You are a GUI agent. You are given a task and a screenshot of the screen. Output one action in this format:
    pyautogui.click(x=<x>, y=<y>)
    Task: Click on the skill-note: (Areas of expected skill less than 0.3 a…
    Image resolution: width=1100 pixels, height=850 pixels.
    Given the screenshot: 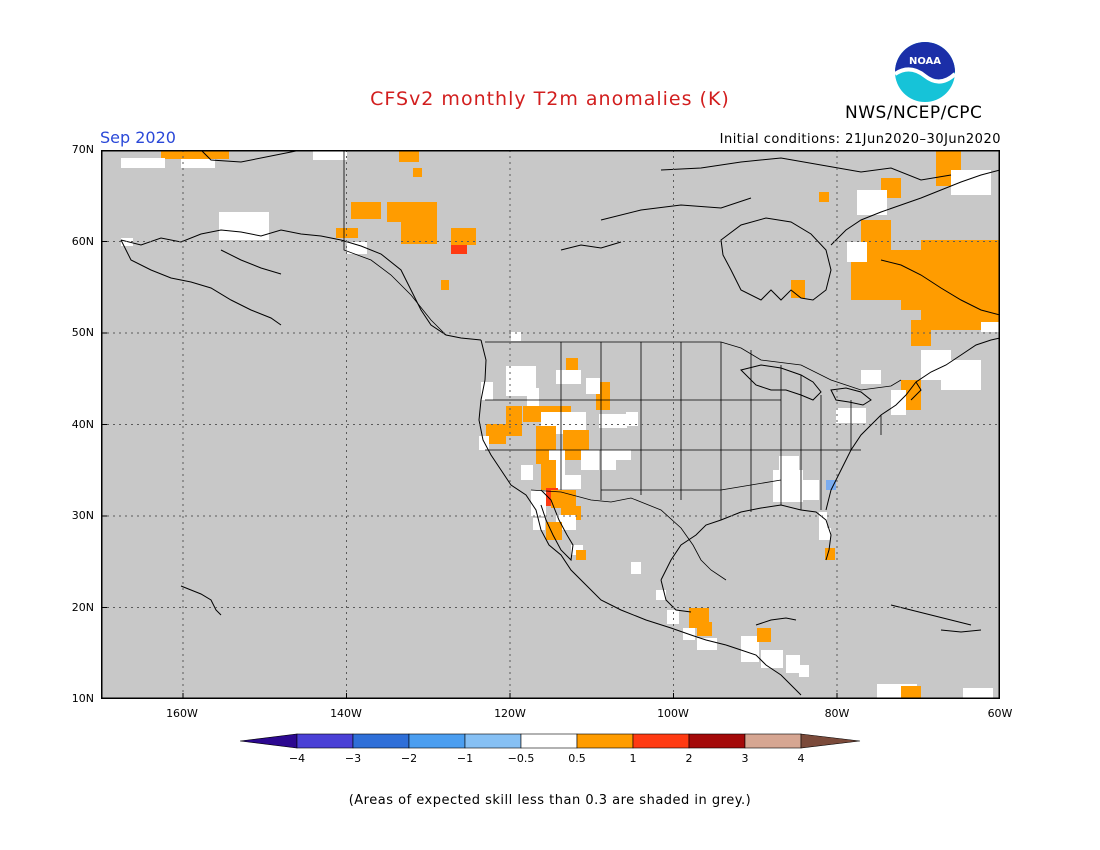 What is the action you would take?
    pyautogui.click(x=550, y=800)
    